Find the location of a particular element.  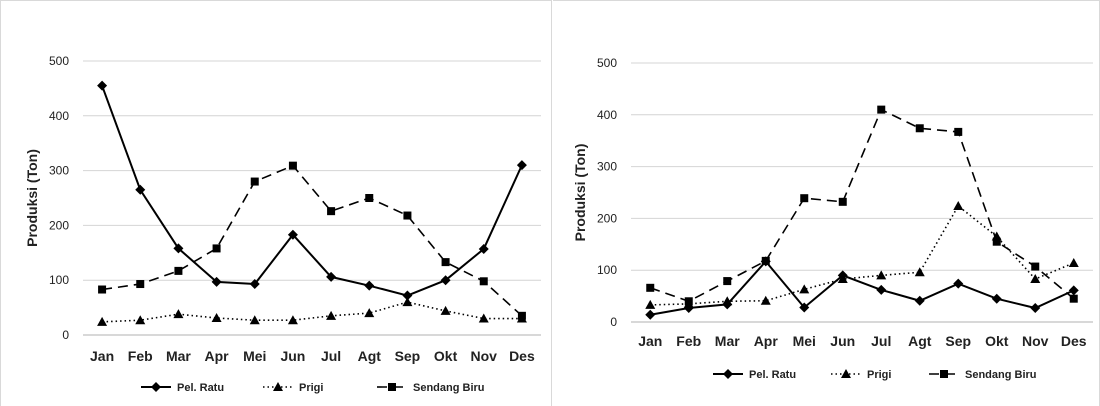

series-line-pel-ratu is located at coordinates (862, 287).